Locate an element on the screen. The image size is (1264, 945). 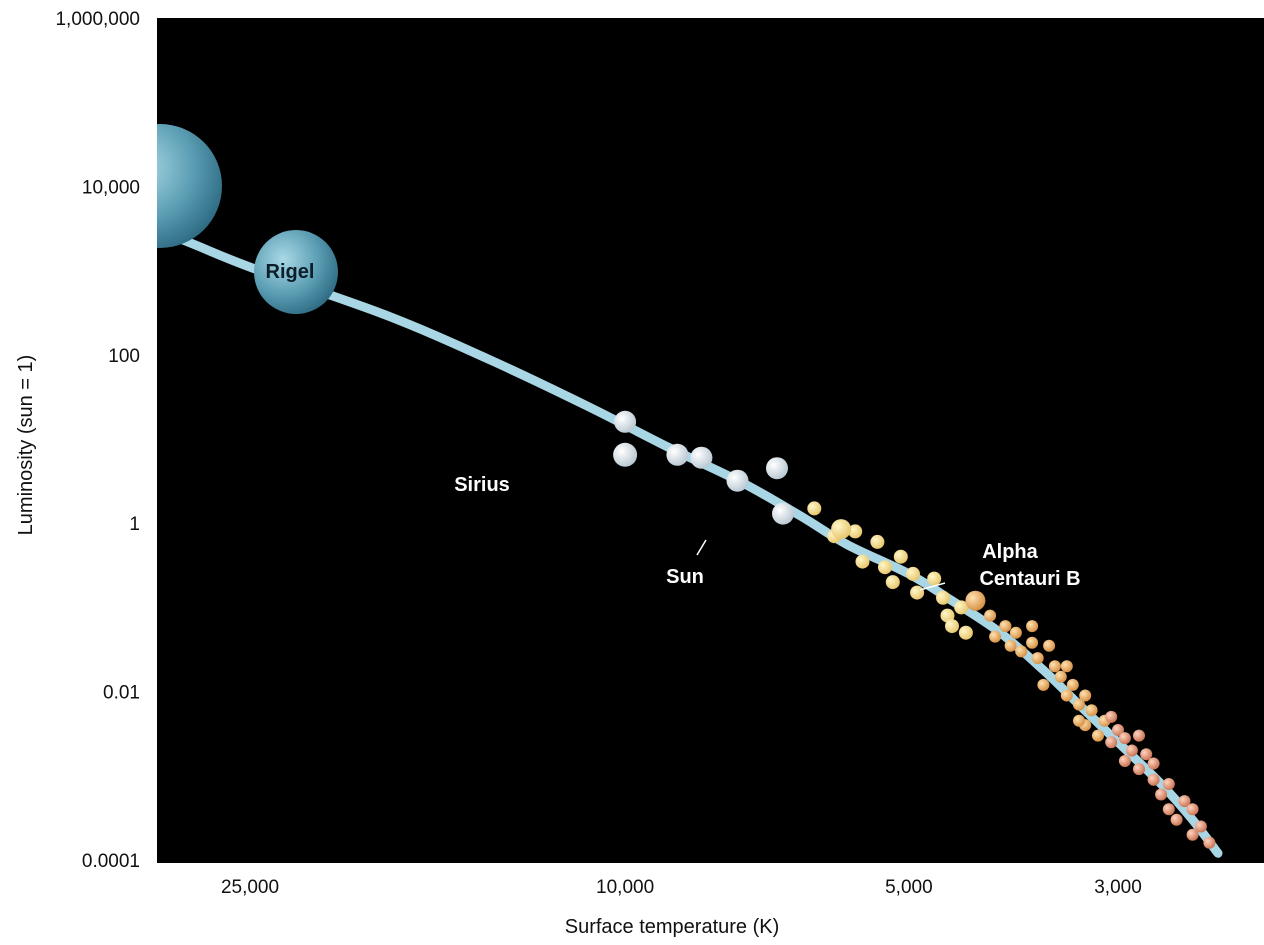
y-tick-label: 1 is located at coordinates (134, 524).